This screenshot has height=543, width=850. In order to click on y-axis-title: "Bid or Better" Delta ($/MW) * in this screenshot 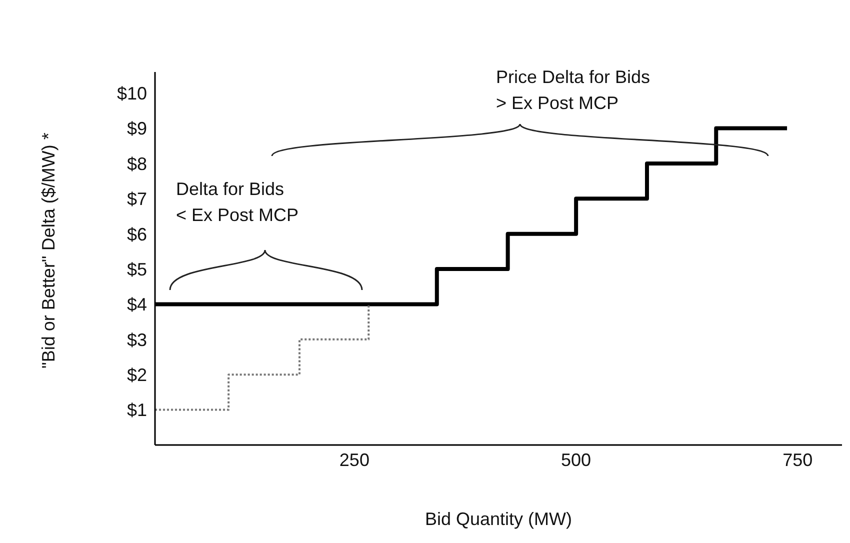, I will do `click(48, 250)`.